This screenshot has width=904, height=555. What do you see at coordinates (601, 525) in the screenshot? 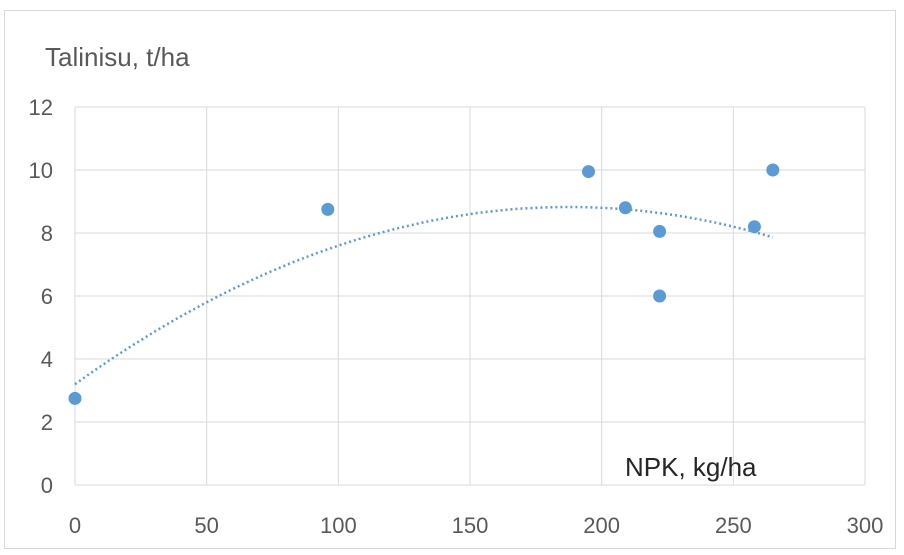
I see `x-tick-label: 200` at bounding box center [601, 525].